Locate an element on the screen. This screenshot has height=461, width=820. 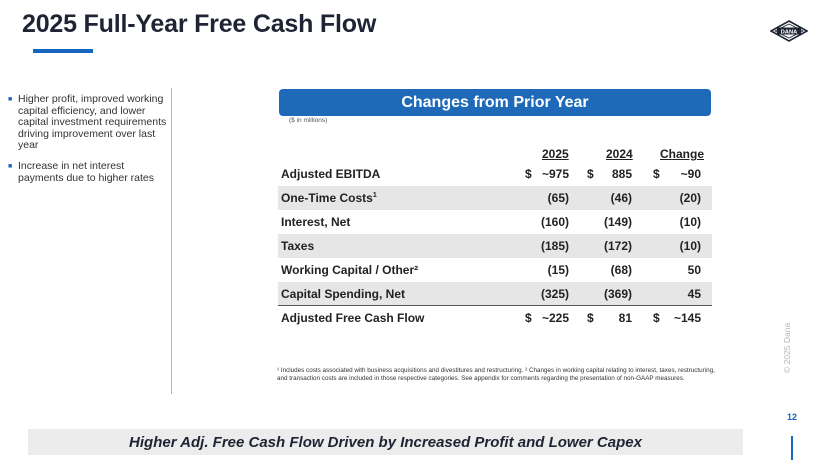
value-2025: (15) is located at coordinates (558, 270).